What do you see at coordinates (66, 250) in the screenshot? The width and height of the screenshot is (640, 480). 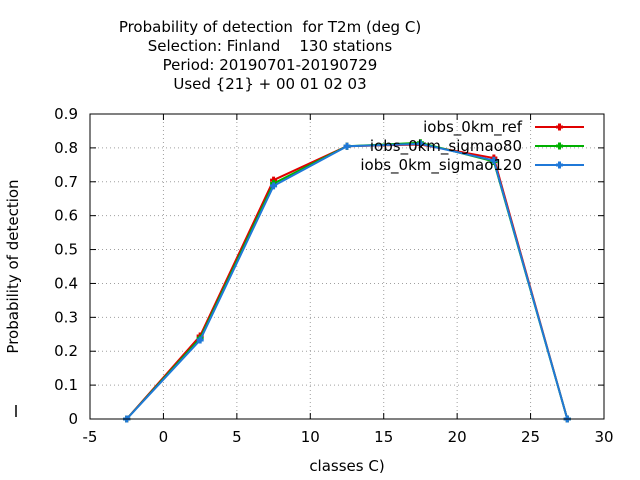 I see `y-tick-label: 0.5` at bounding box center [66, 250].